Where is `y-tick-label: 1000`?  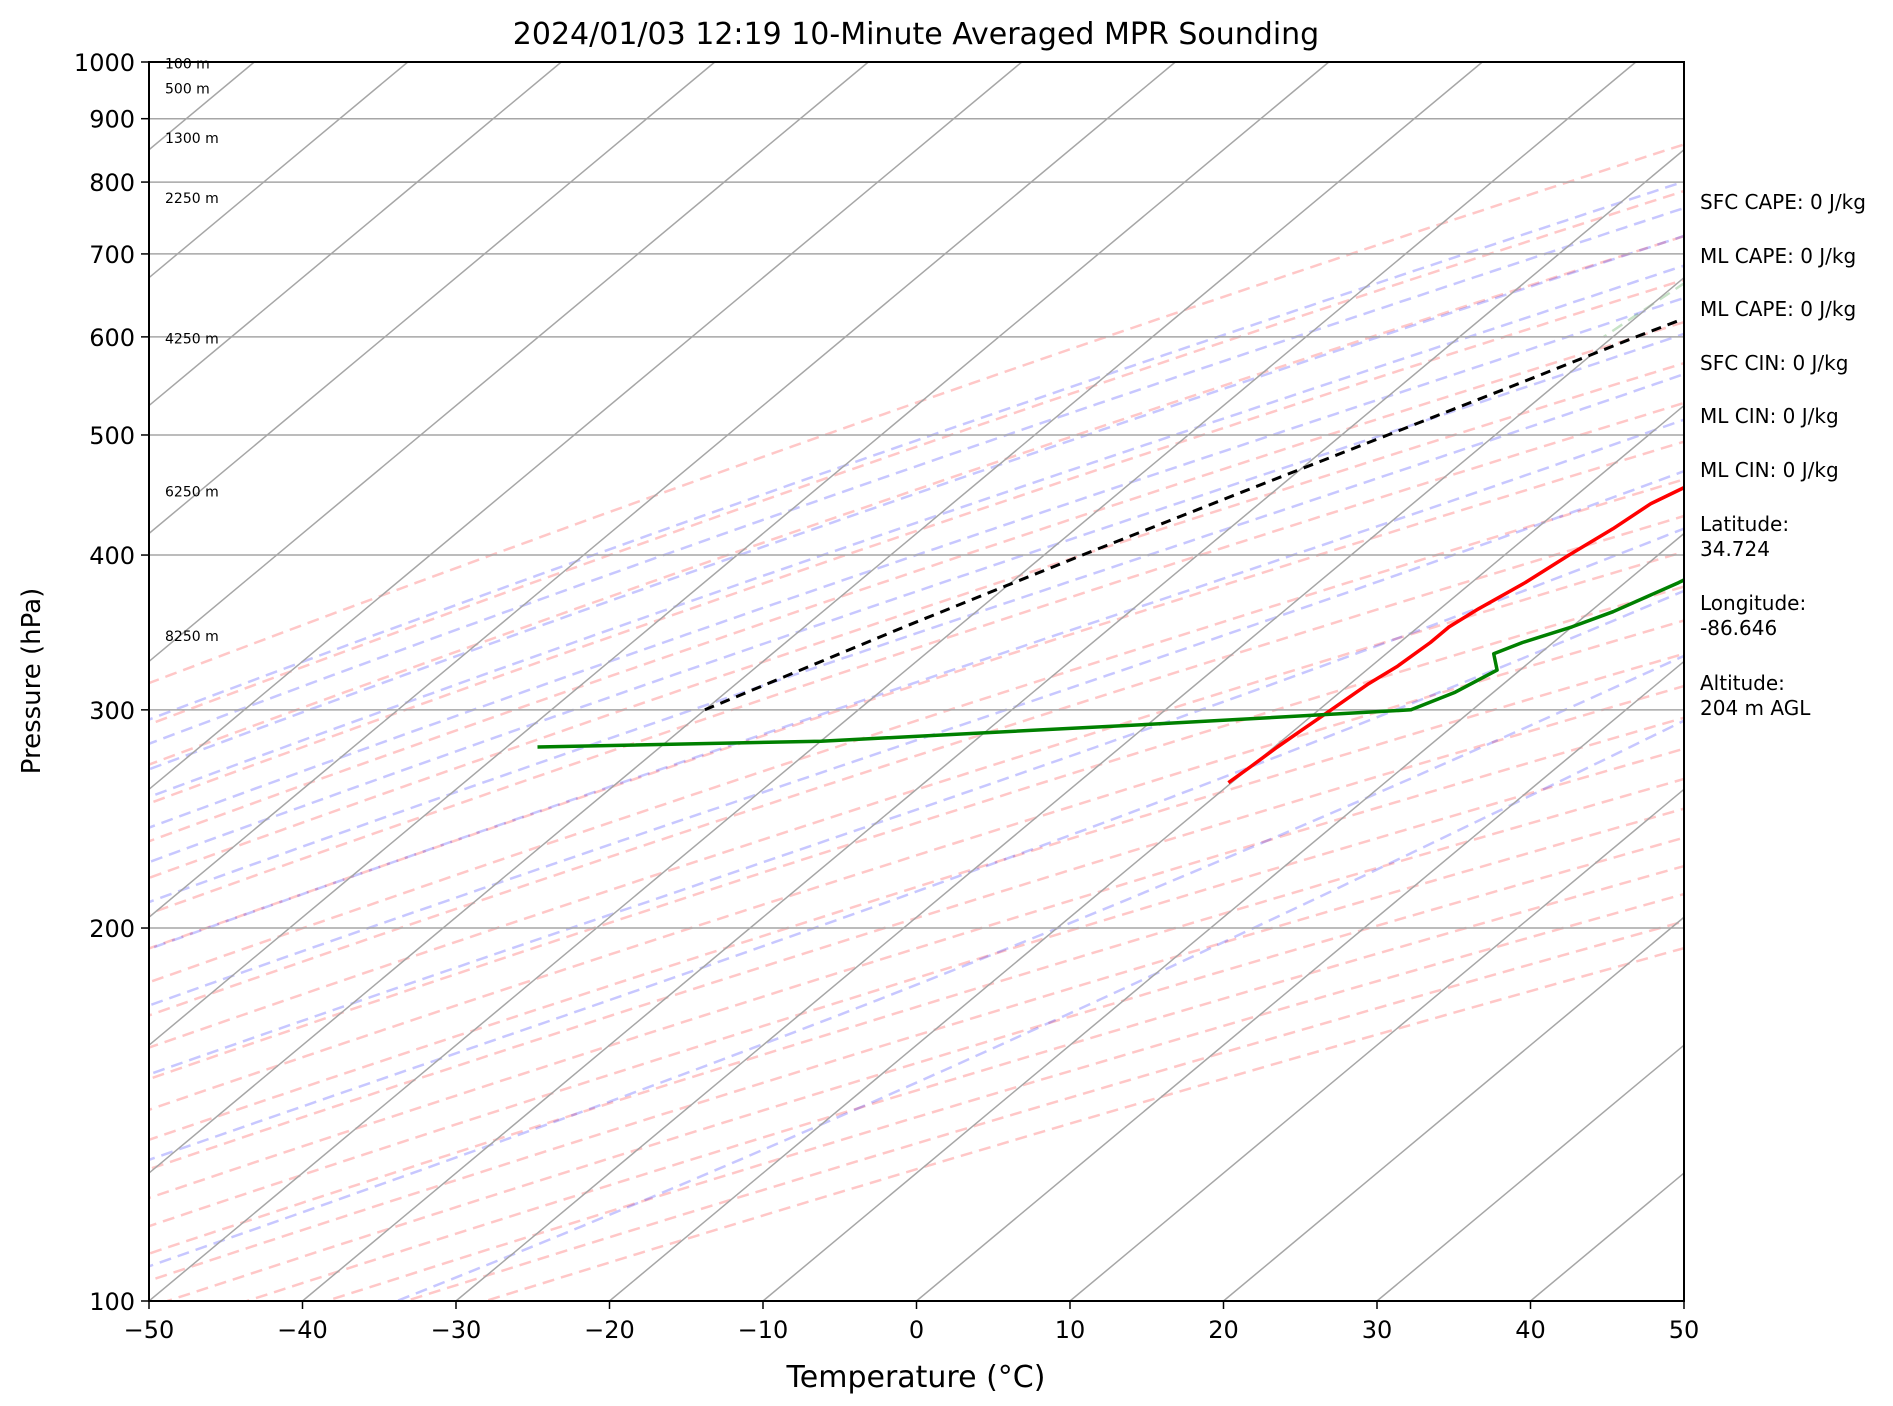
y-tick-label: 1000 is located at coordinates (104, 63).